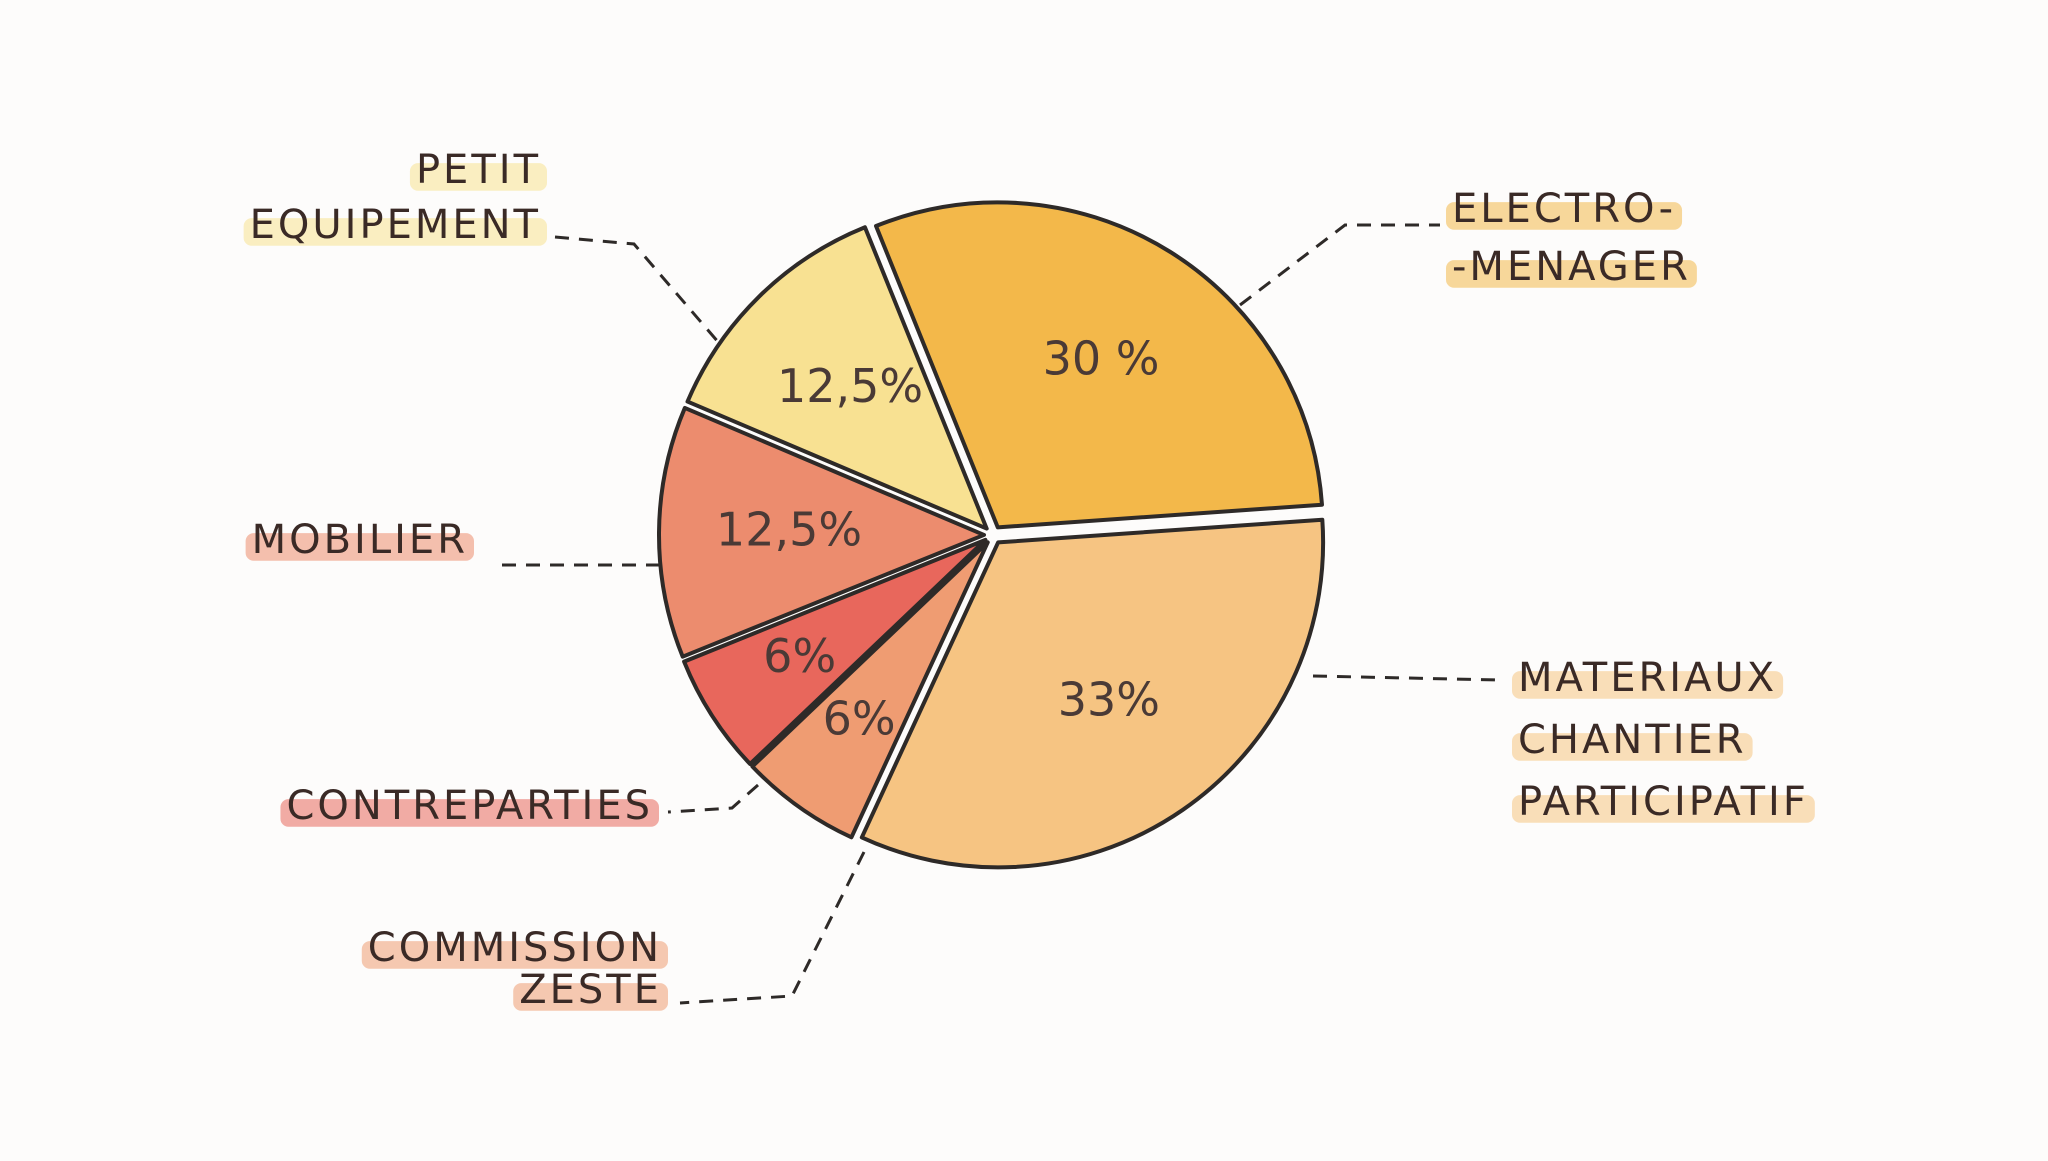 The image size is (2048, 1161). I want to click on category-label: CHANTIER, so click(1632, 740).